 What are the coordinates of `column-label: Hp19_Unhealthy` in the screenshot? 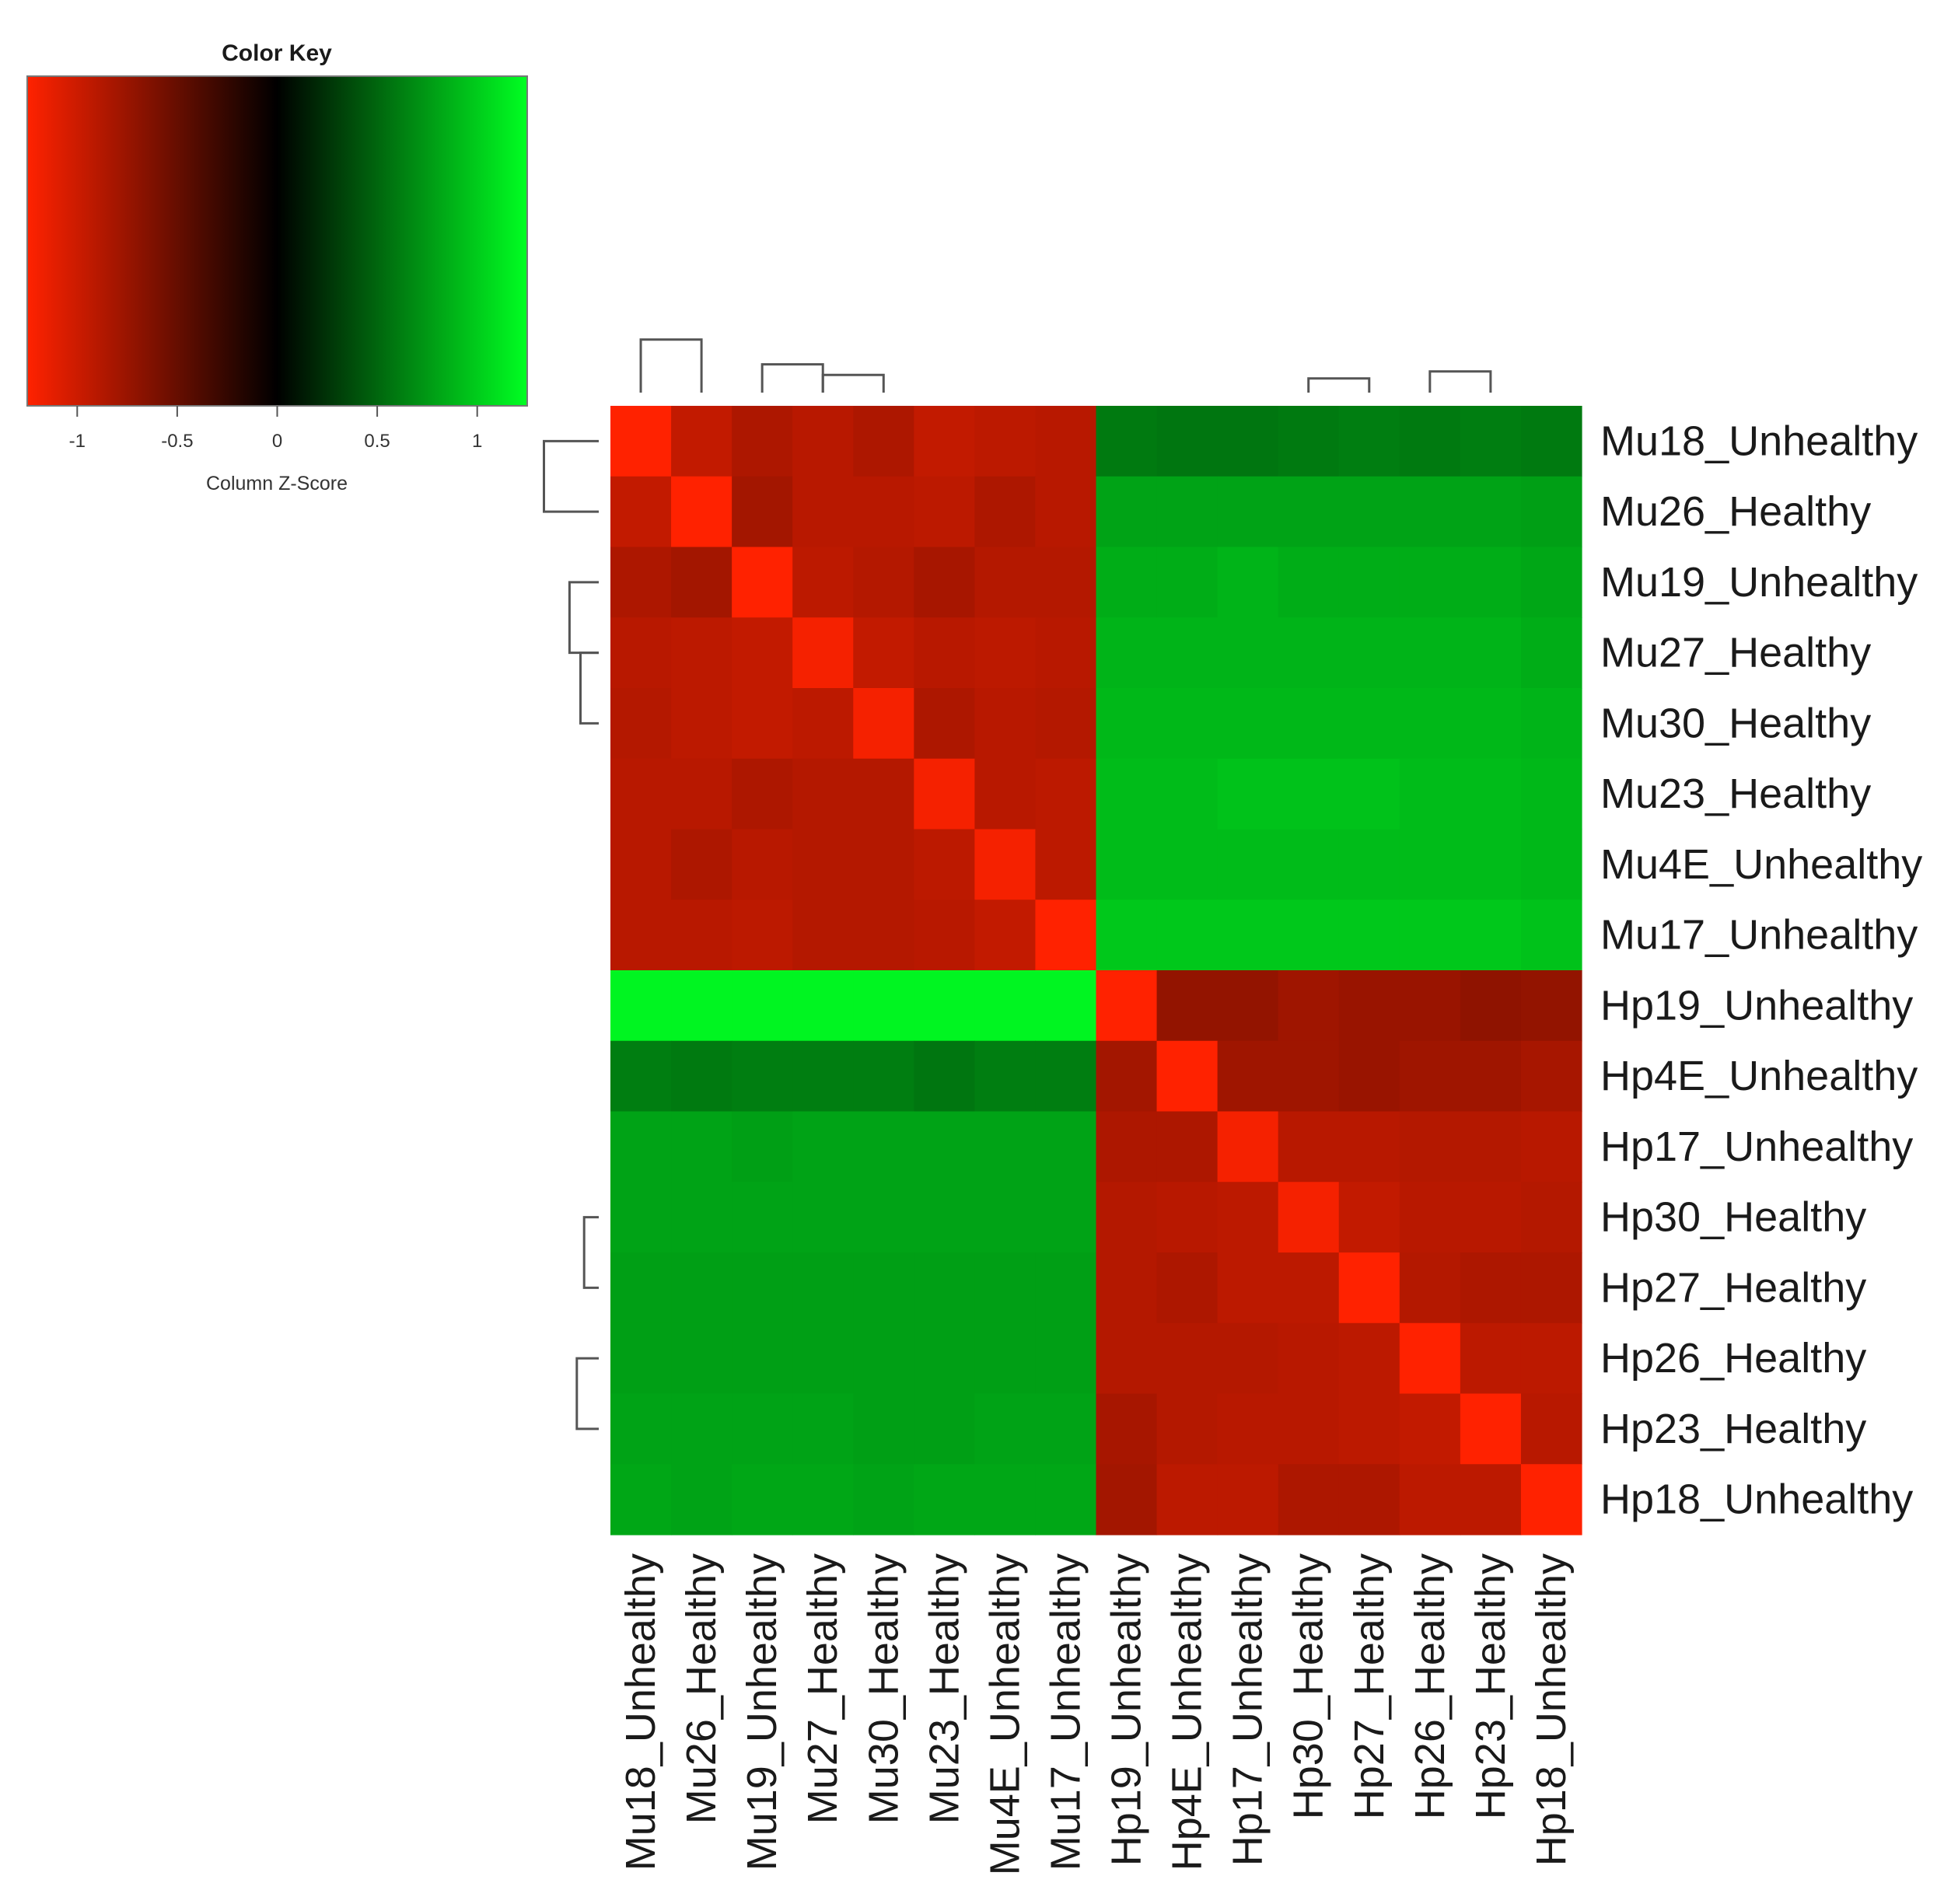 It's located at (1126, 1710).